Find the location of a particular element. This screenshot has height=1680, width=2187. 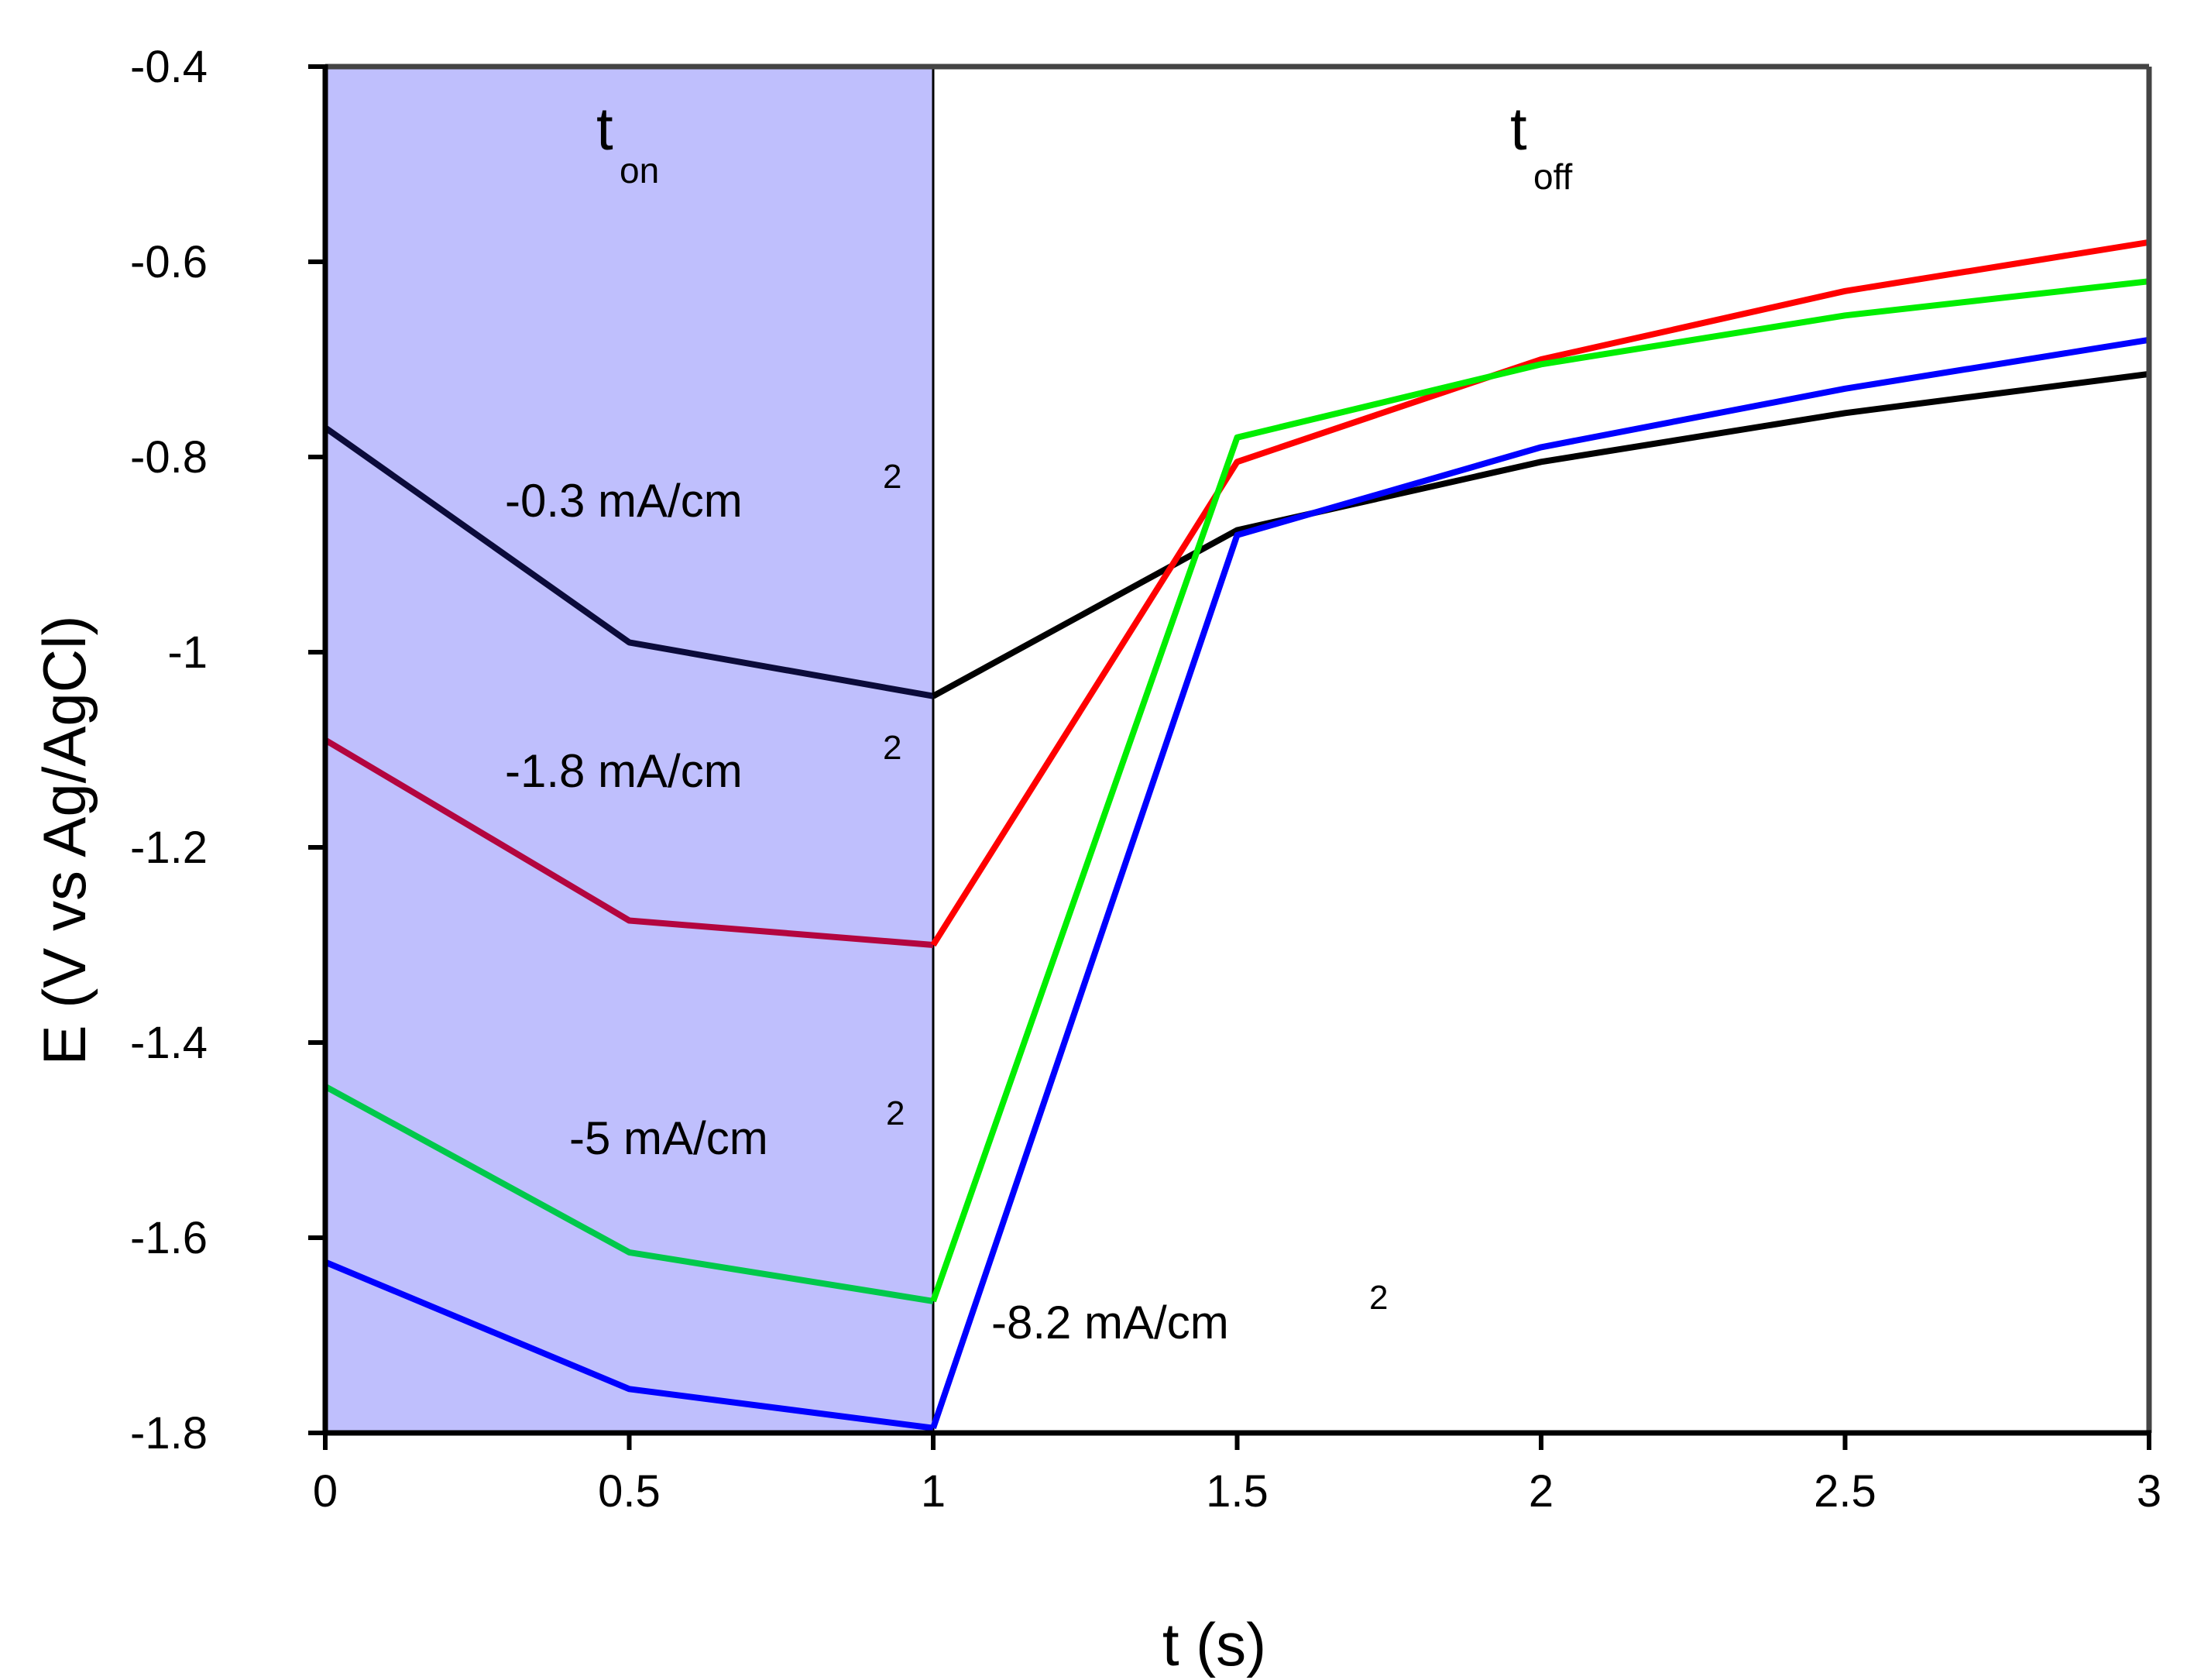

x-tick-label: 0.5 is located at coordinates (629, 1492).